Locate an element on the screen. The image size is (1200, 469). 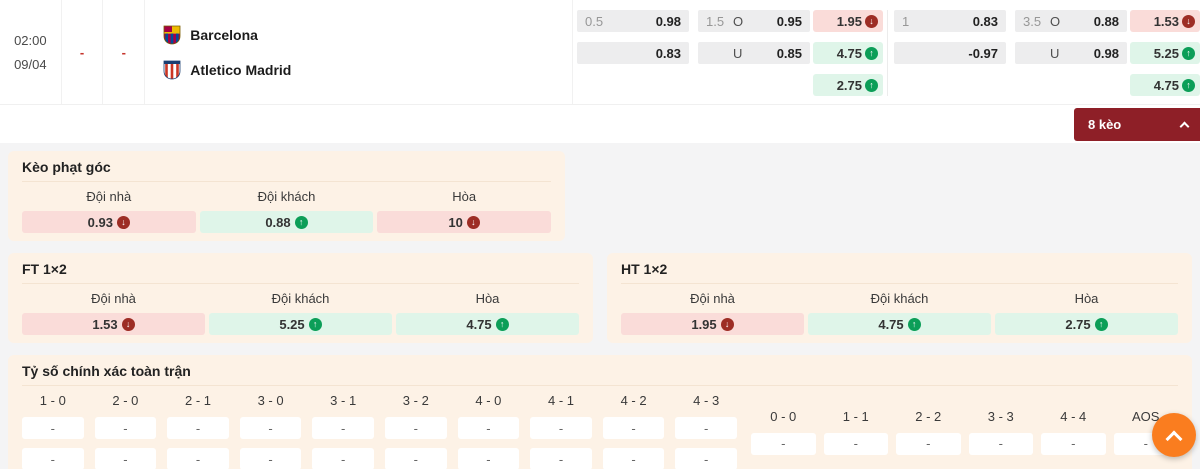
ou1-under-cell: U 0.85 is located at coordinates (754, 53).